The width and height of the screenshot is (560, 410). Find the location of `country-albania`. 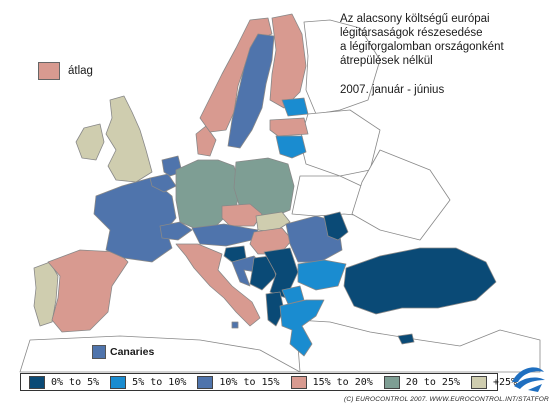

country-albania is located at coordinates (275, 309).